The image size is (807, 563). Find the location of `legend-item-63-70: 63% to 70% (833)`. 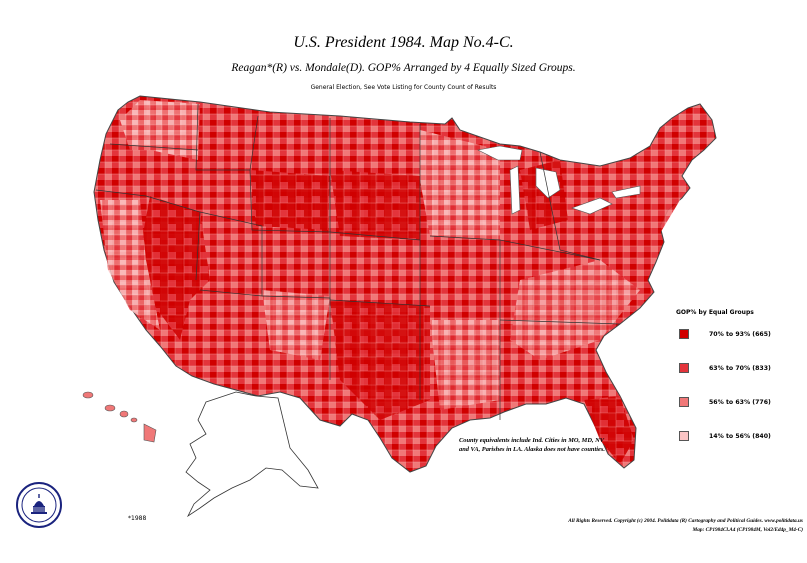

legend-item-63-70: 63% to 70% (833) is located at coordinates (725, 368).